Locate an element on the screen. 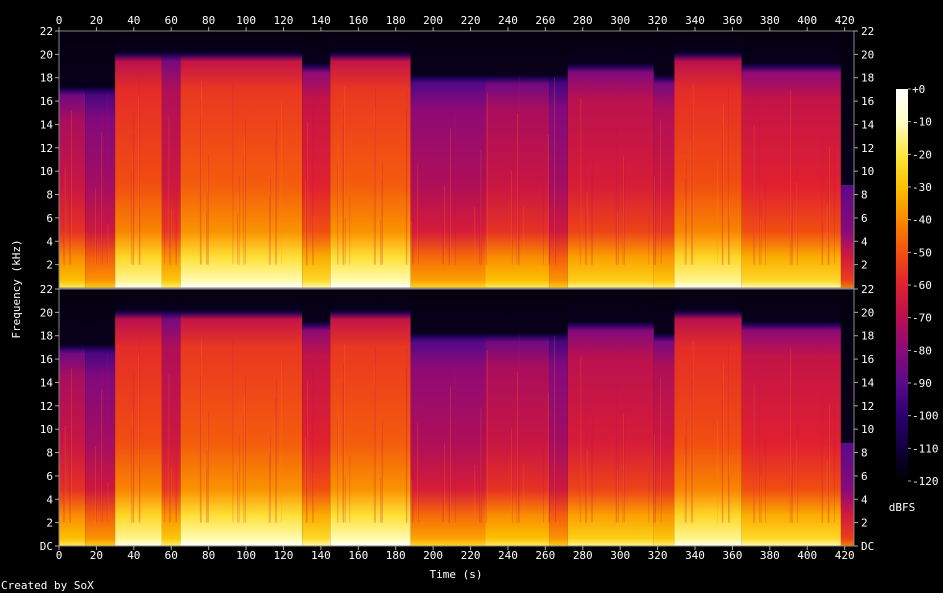 The width and height of the screenshot is (943, 593). x-tick-label-bottom: 40 is located at coordinates (133, 555).